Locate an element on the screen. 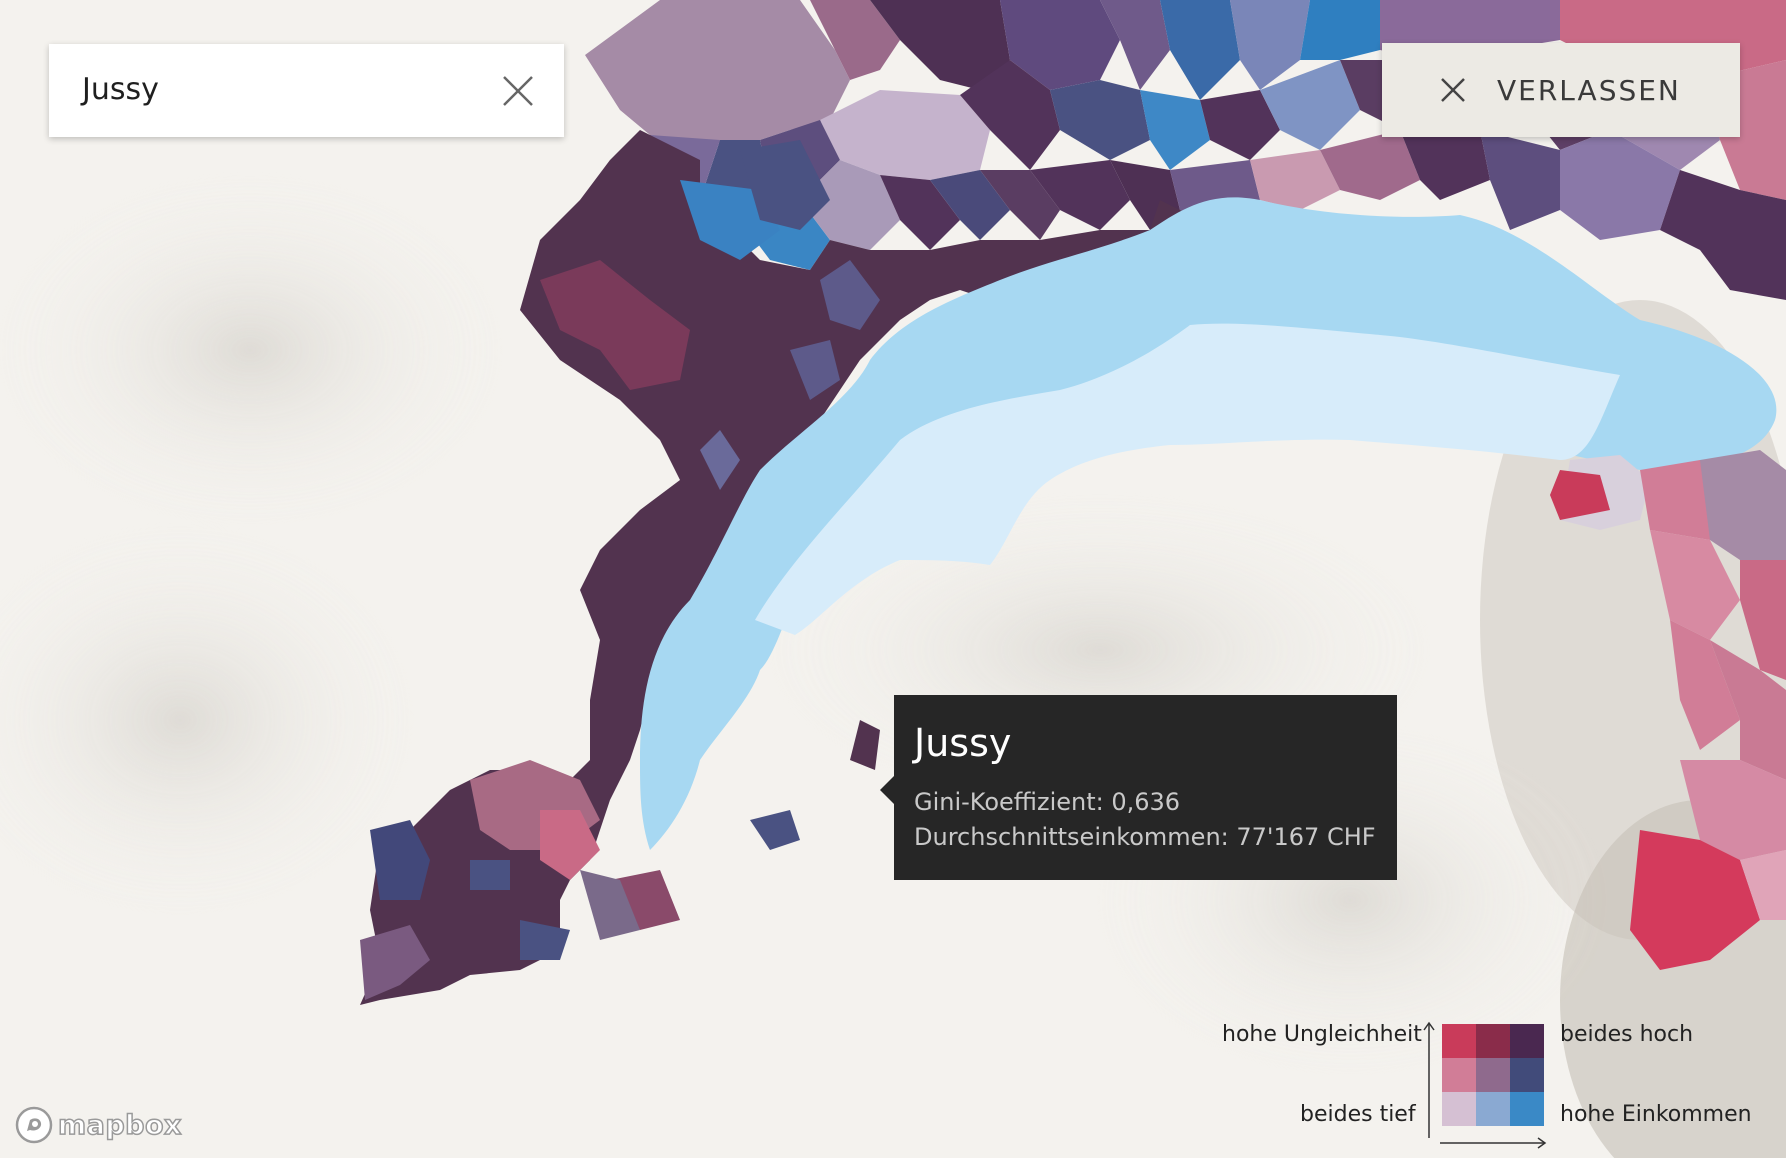  mapbox-logo-text: mapbox is located at coordinates (119, 1125).